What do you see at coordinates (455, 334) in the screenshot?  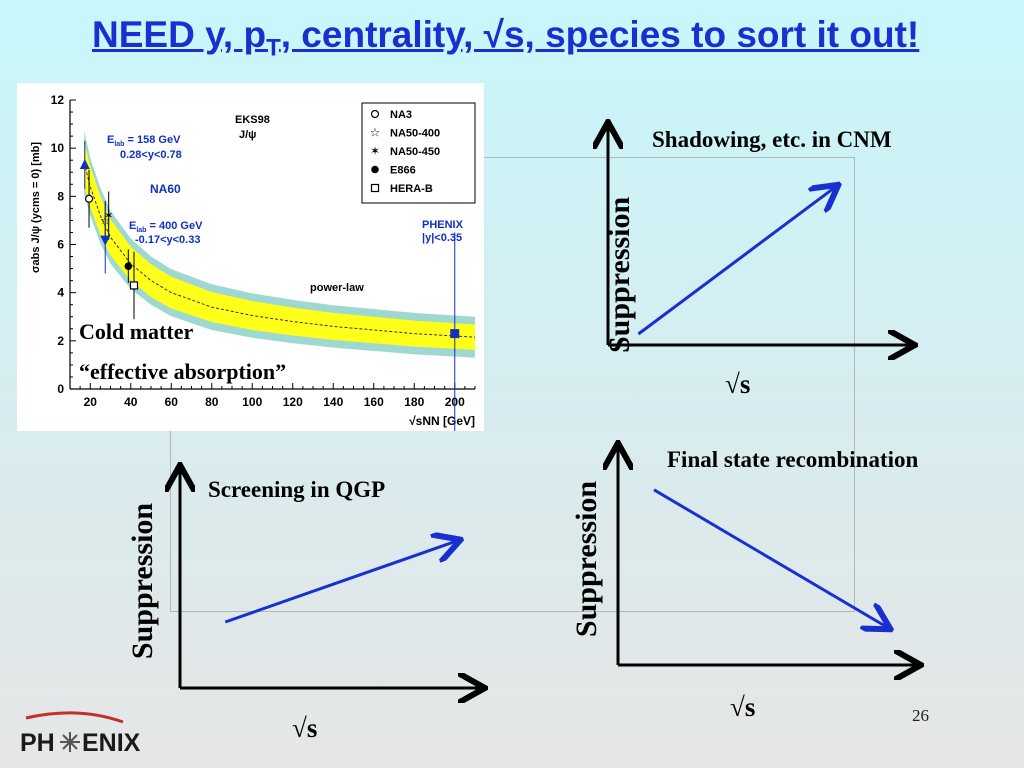 I see `marker-square` at bounding box center [455, 334].